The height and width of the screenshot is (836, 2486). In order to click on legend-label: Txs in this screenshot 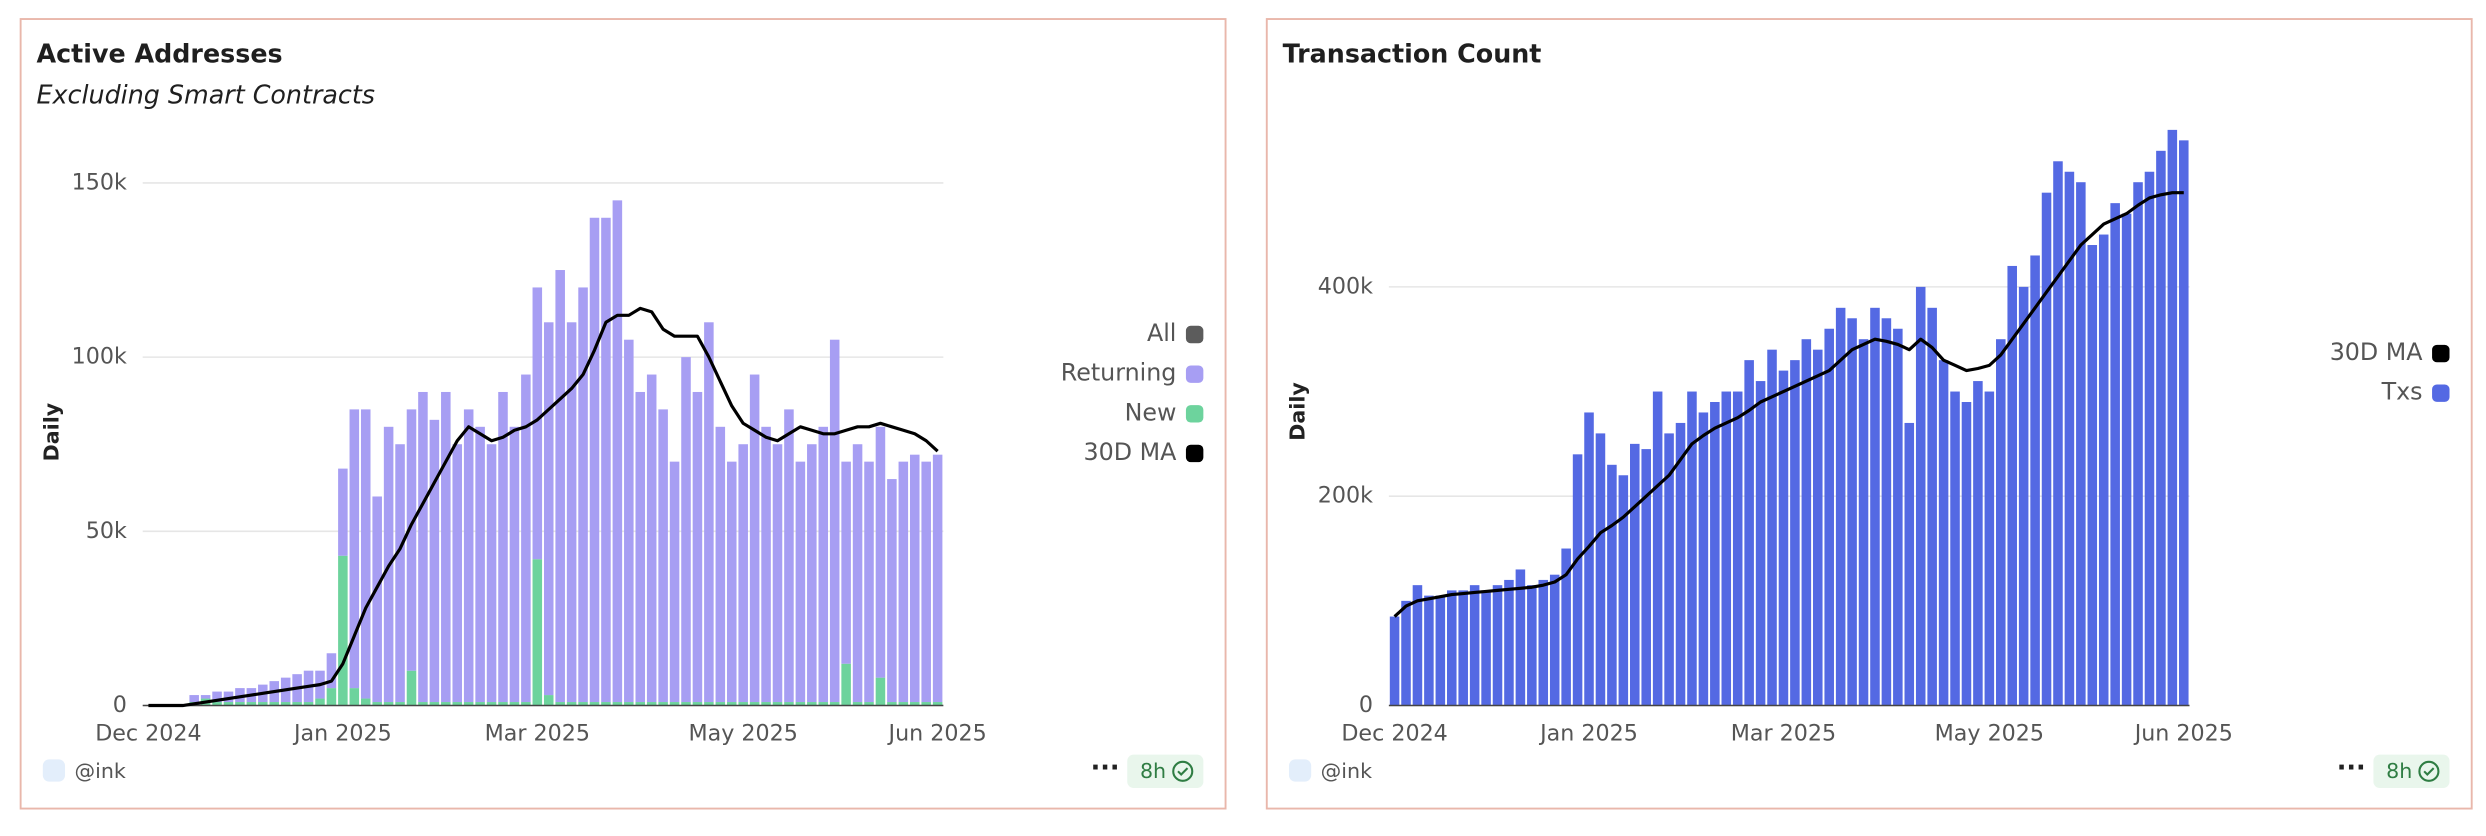, I will do `click(2402, 392)`.